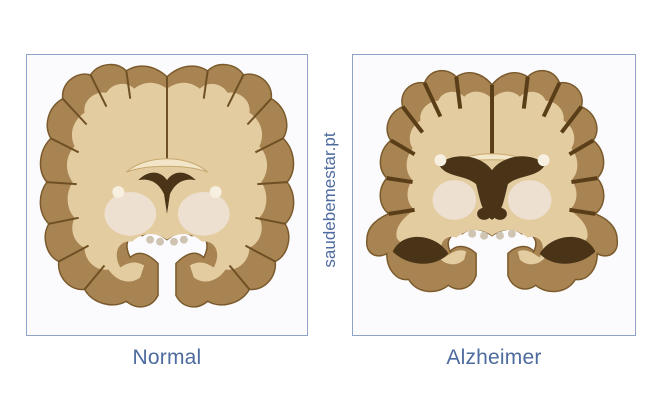  What do you see at coordinates (494, 357) in the screenshot?
I see `caption-alzheimer: Alzheimer` at bounding box center [494, 357].